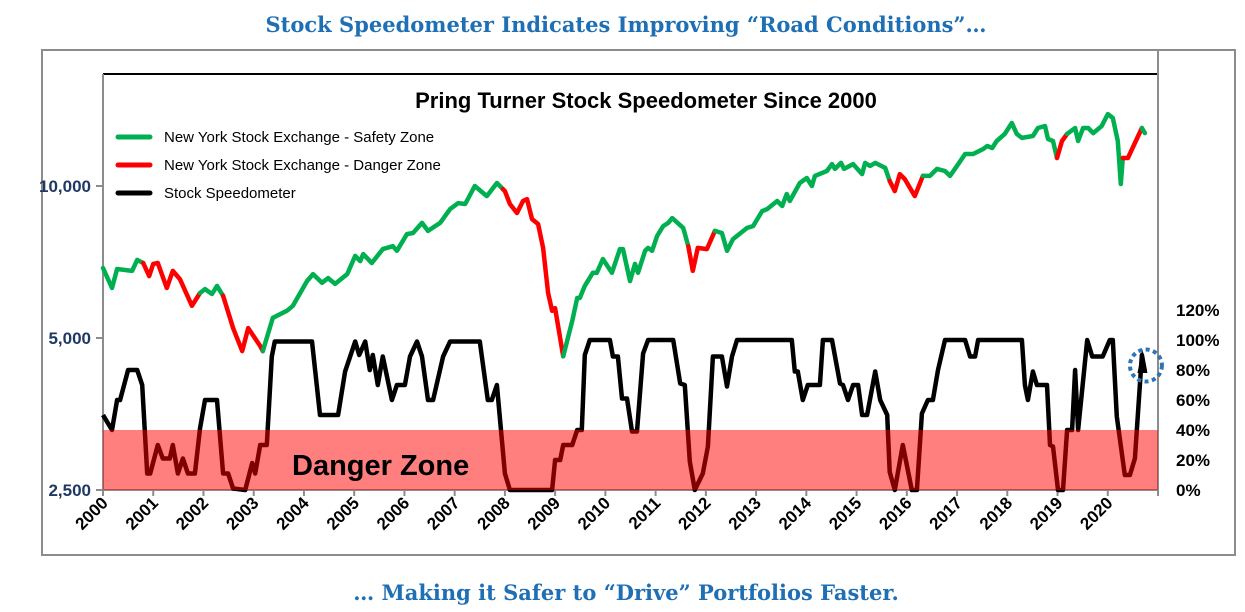 The image size is (1245, 612). What do you see at coordinates (544, 513) in the screenshot?
I see `x-tick-label: 2009` at bounding box center [544, 513].